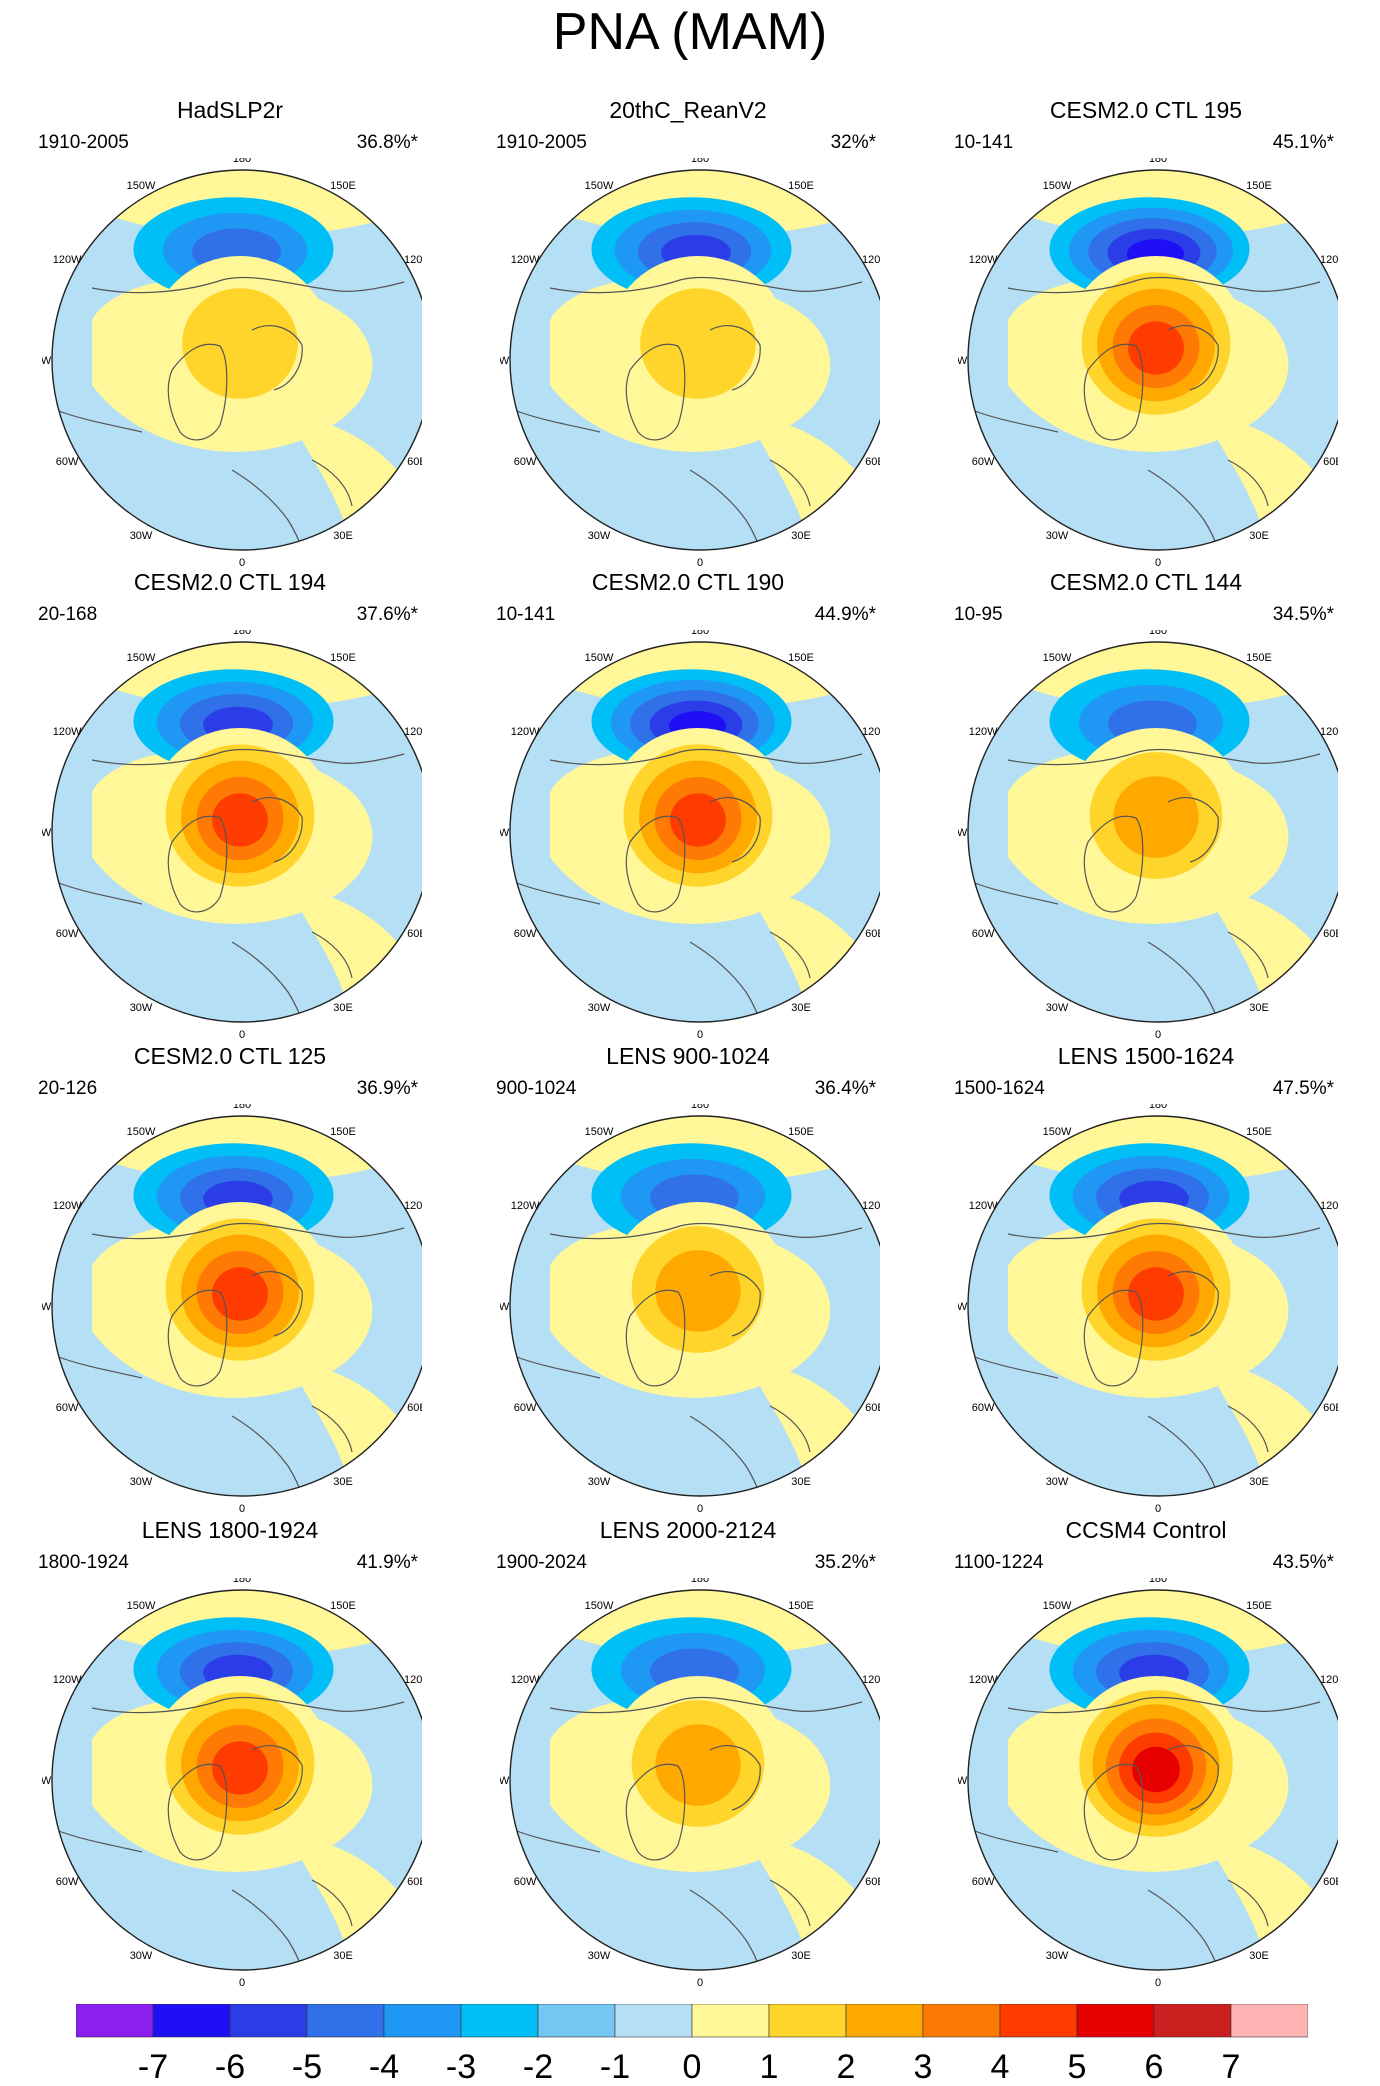 The image size is (1380, 2086). I want to click on panel-title: CESM2.0 CTL 144, so click(1146, 582).